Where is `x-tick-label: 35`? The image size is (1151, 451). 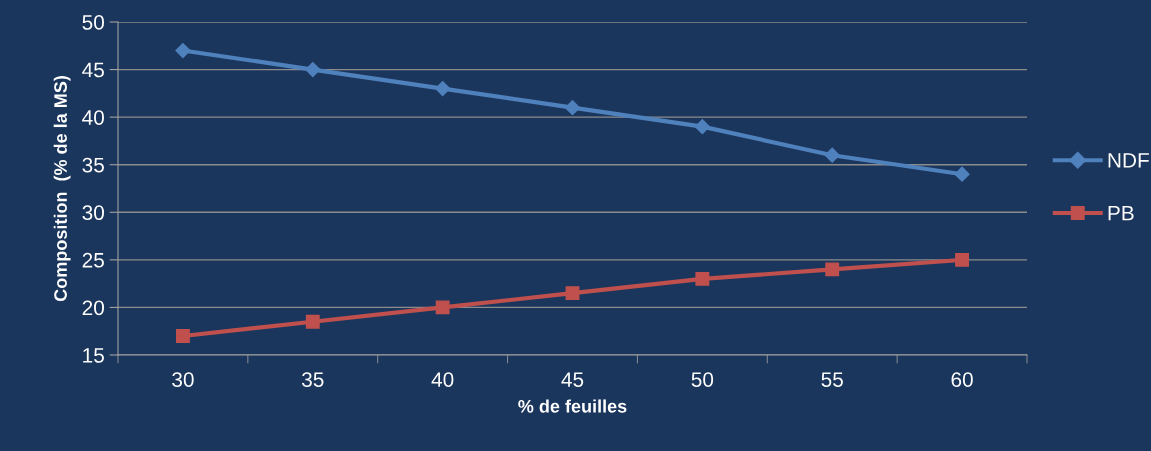 x-tick-label: 35 is located at coordinates (312, 379).